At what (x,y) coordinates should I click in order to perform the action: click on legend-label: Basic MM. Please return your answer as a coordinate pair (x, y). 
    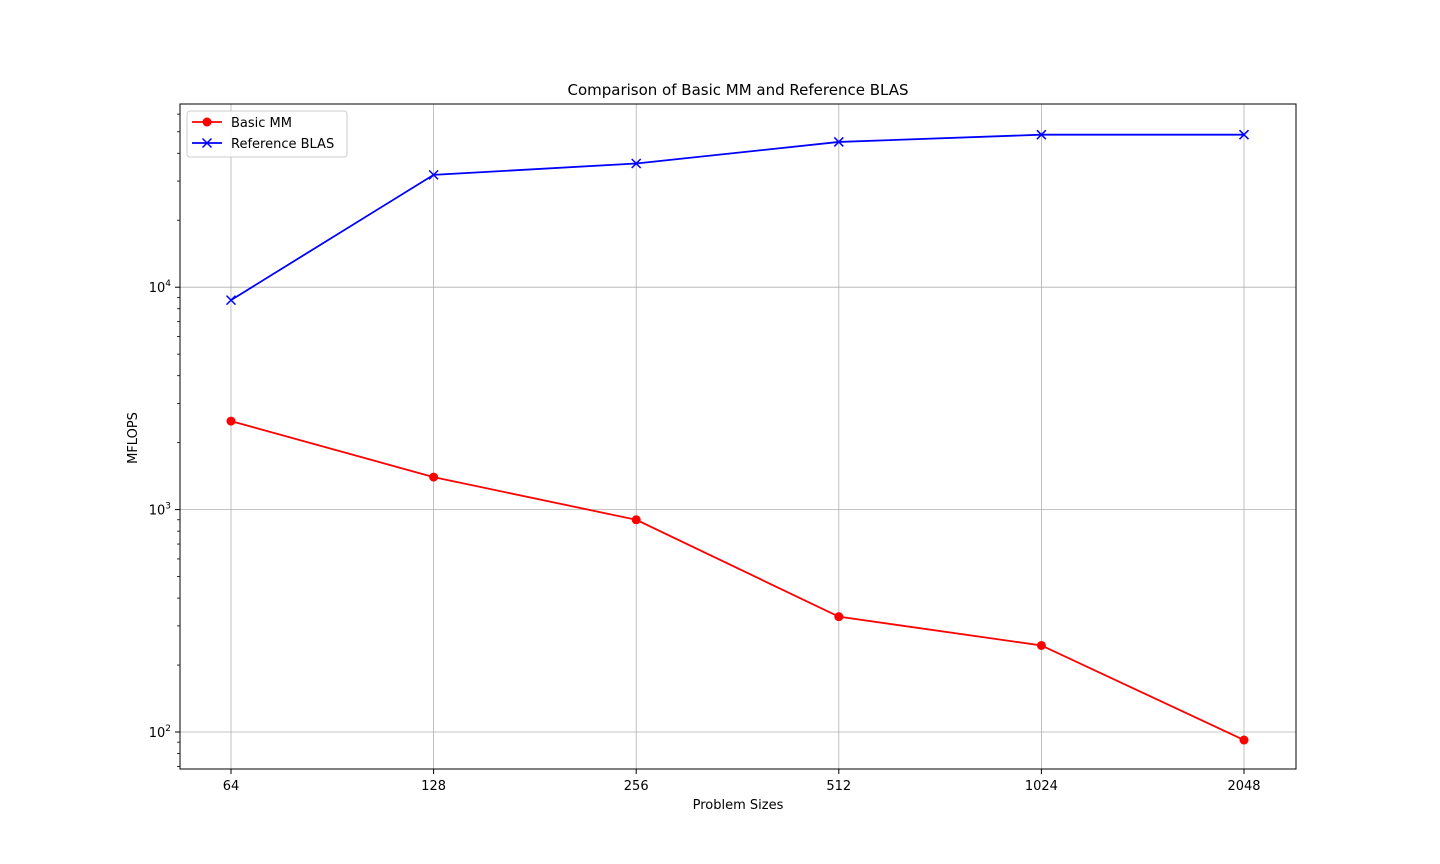
    Looking at the image, I should click on (261, 123).